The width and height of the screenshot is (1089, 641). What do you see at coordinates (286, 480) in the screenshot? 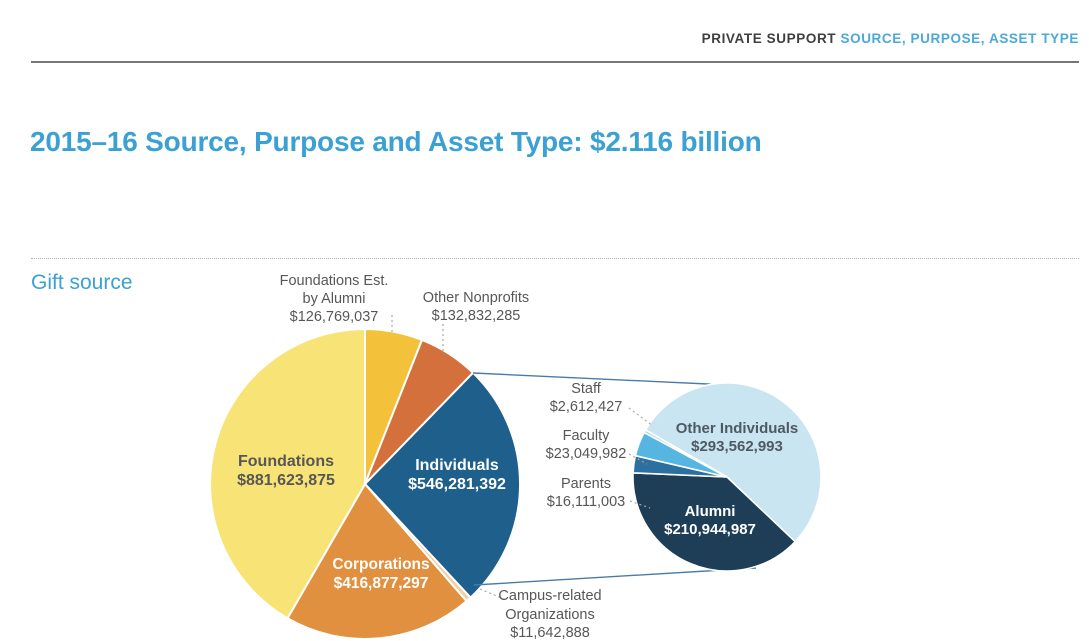
I see `slice-value: $881,623,875` at bounding box center [286, 480].